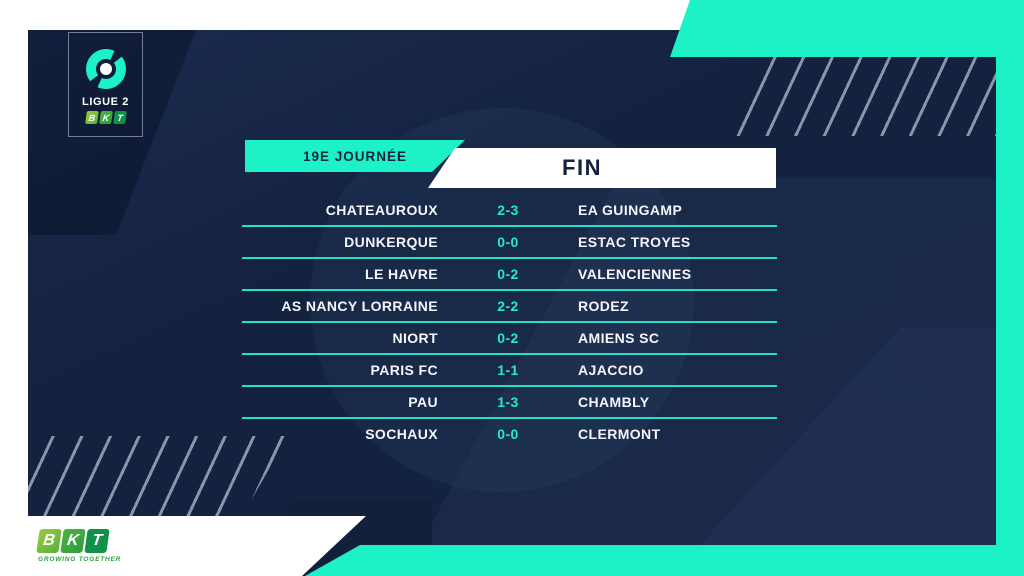 This screenshot has width=1024, height=576. I want to click on match-row: SOCHAUX 0-0 CLERMONT, so click(509, 434).